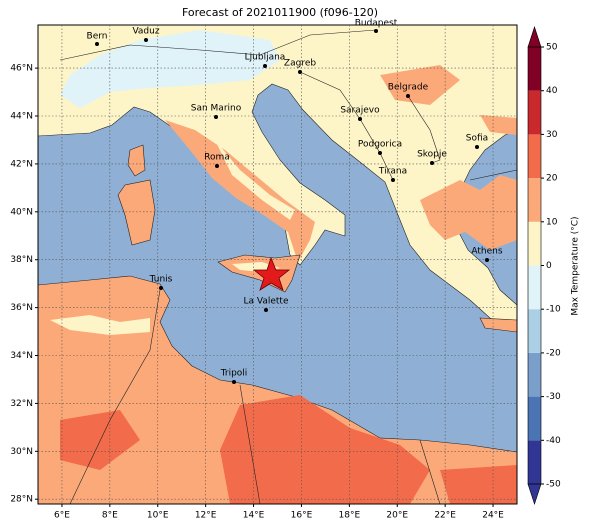 This screenshot has width=592, height=529. What do you see at coordinates (553, 310) in the screenshot?
I see `colorbar-tick-label: -10` at bounding box center [553, 310].